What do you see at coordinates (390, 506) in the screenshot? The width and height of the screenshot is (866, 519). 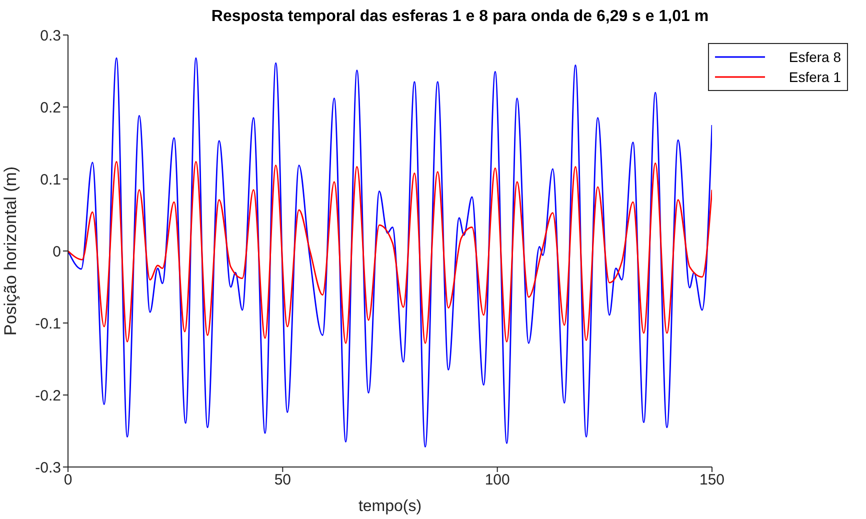 I see `x-axis-title: tempo(s)` at bounding box center [390, 506].